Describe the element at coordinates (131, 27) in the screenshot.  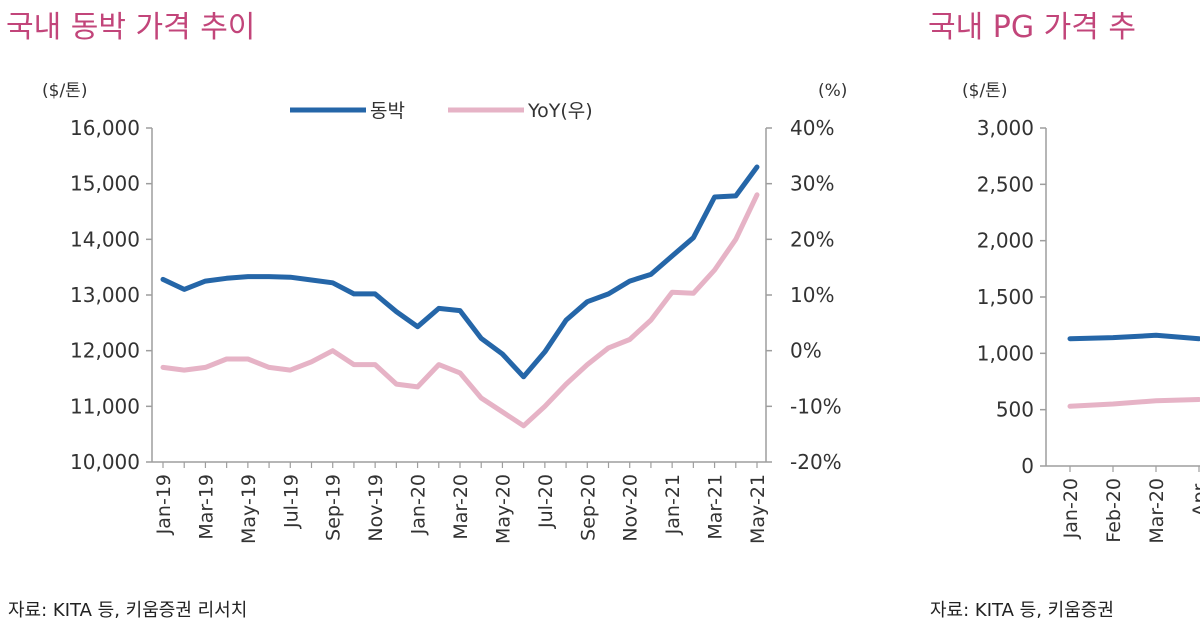
I see `chart-title-copper-foil: 국내 동박 가격 추이` at that location.